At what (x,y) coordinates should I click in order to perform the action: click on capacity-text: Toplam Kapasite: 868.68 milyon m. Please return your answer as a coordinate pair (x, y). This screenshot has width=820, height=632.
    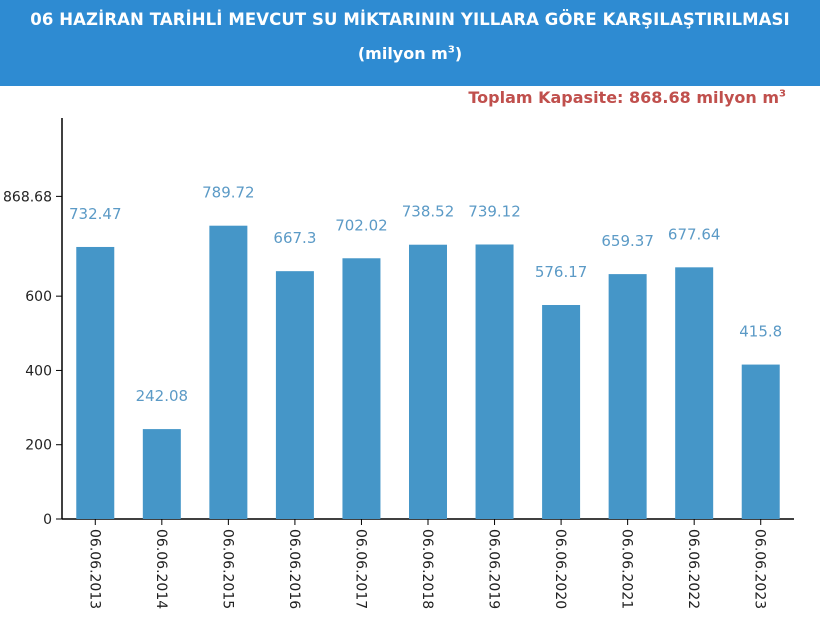
    Looking at the image, I should click on (624, 97).